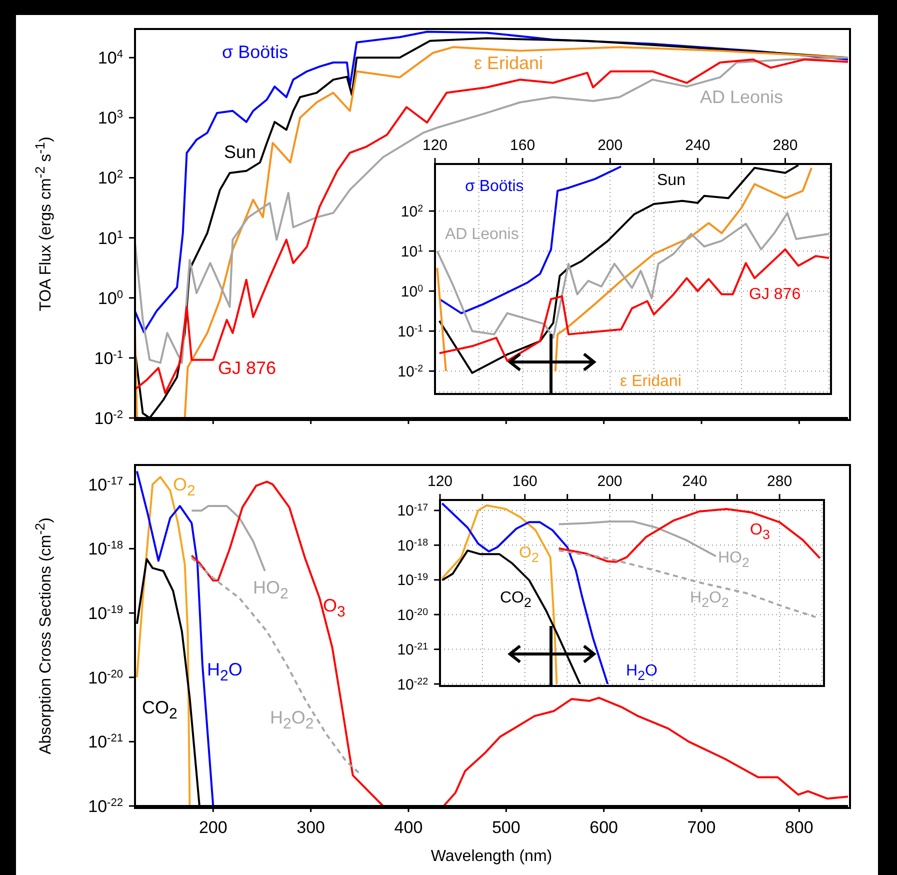 This screenshot has width=897, height=875. Describe the element at coordinates (506, 827) in the screenshot. I see `x-tick-label: 500` at that location.